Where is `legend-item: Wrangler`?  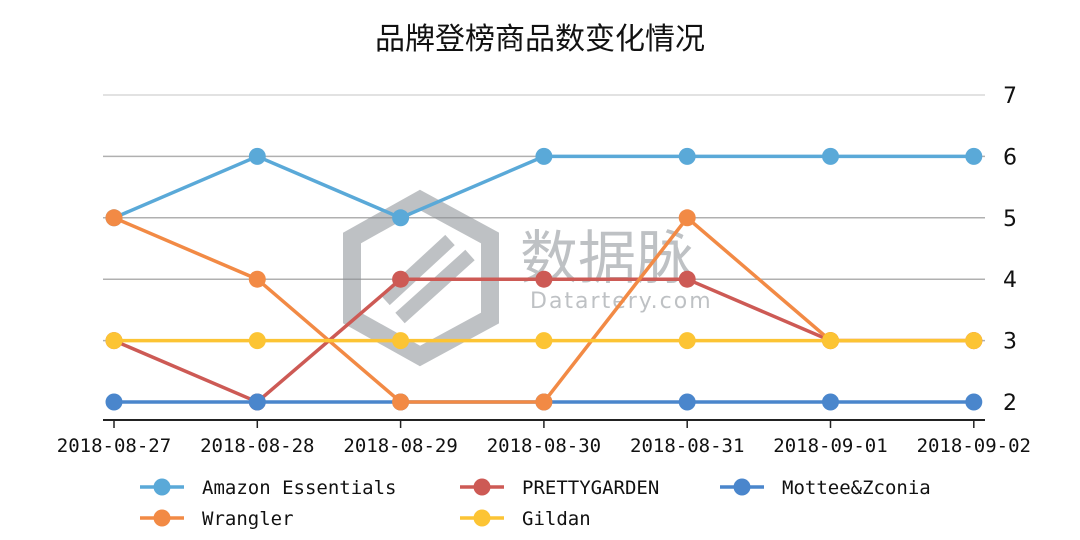 legend-item: Wrangler is located at coordinates (217, 519).